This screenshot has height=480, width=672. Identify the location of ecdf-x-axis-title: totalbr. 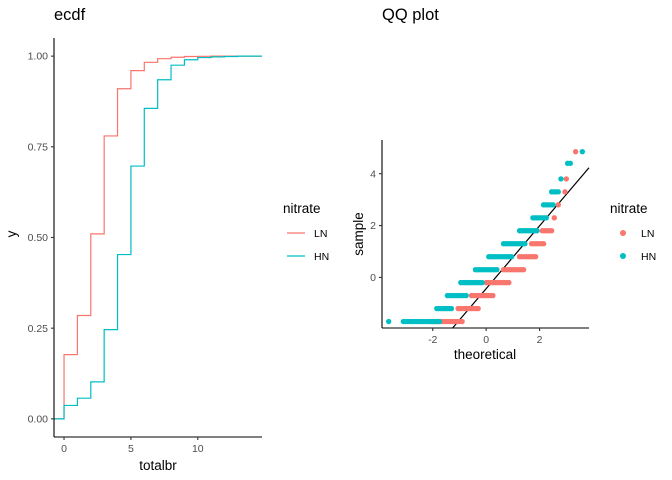
(158, 465).